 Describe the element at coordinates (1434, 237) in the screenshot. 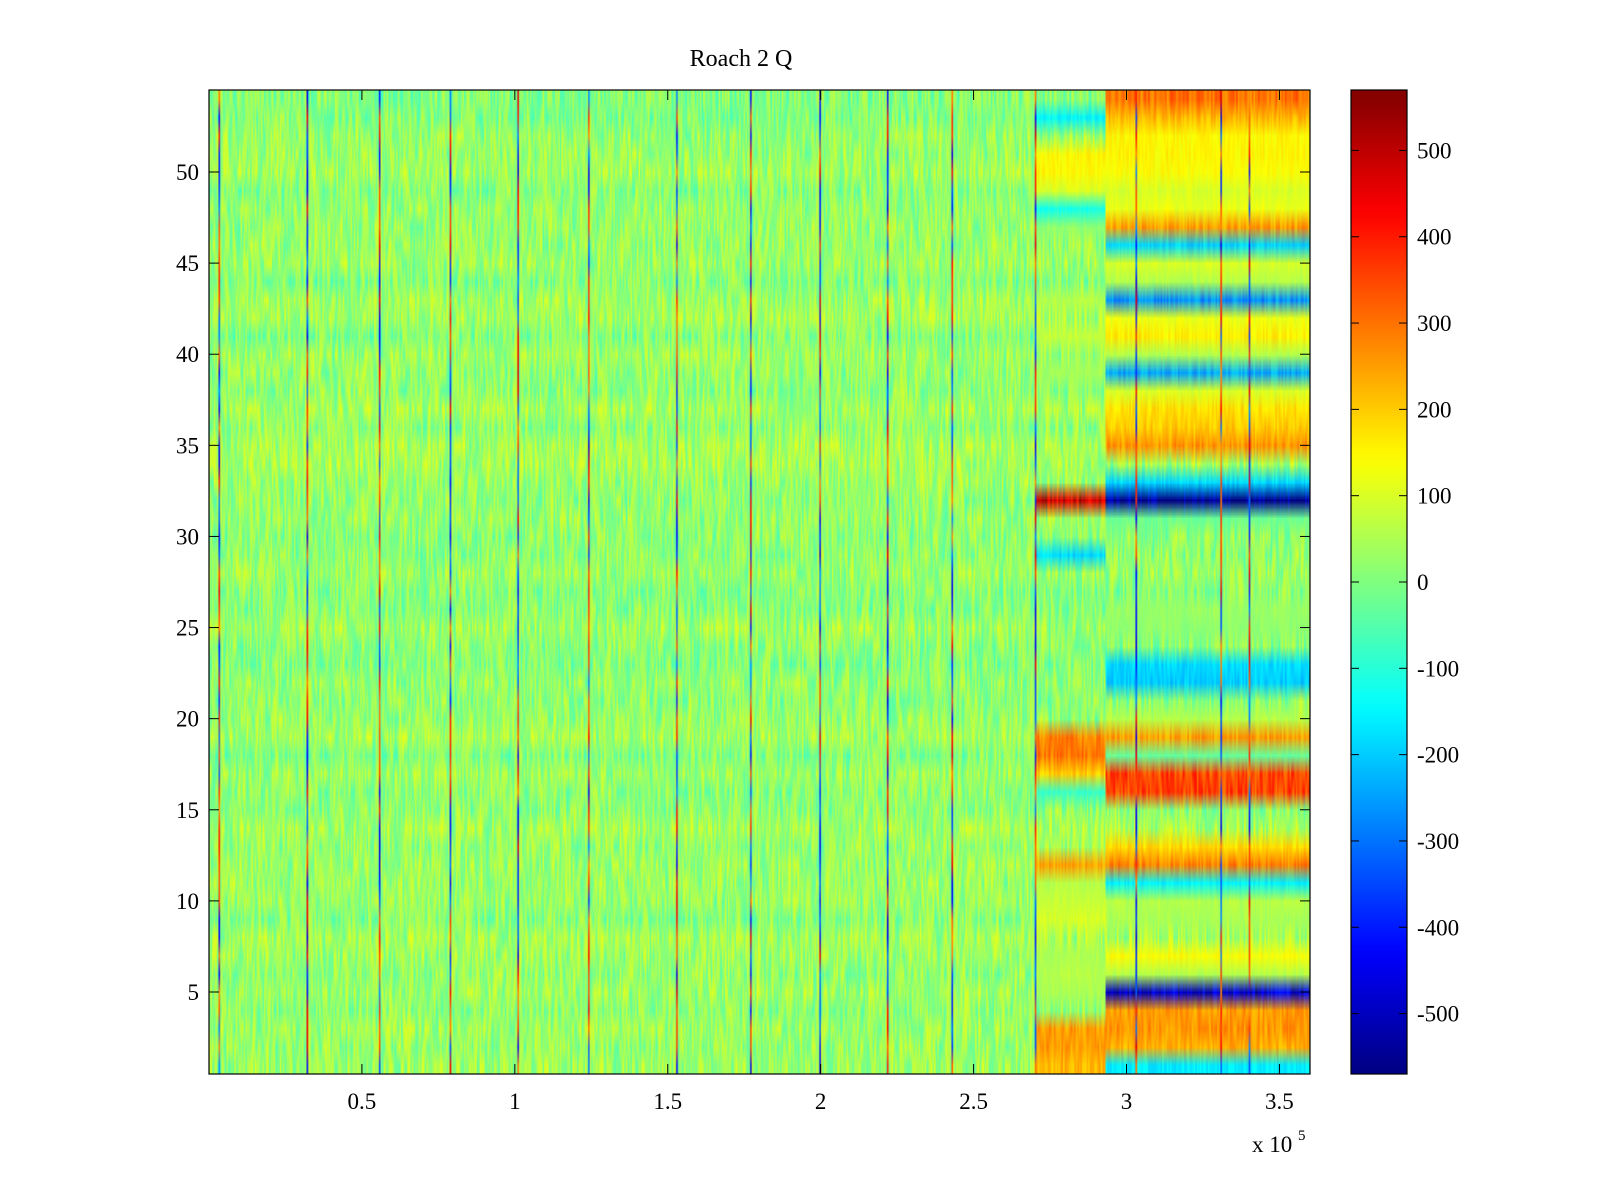

I see `colorbar-tick-label: 400` at that location.